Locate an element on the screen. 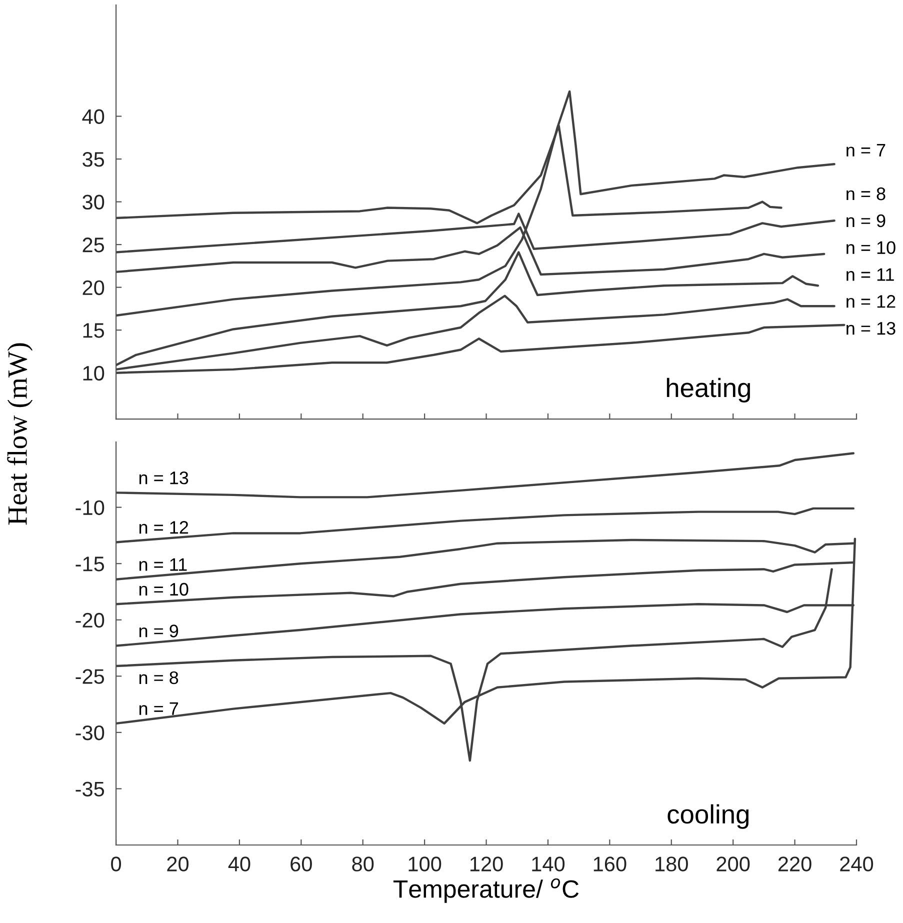  annotation: heating is located at coordinates (708, 390).